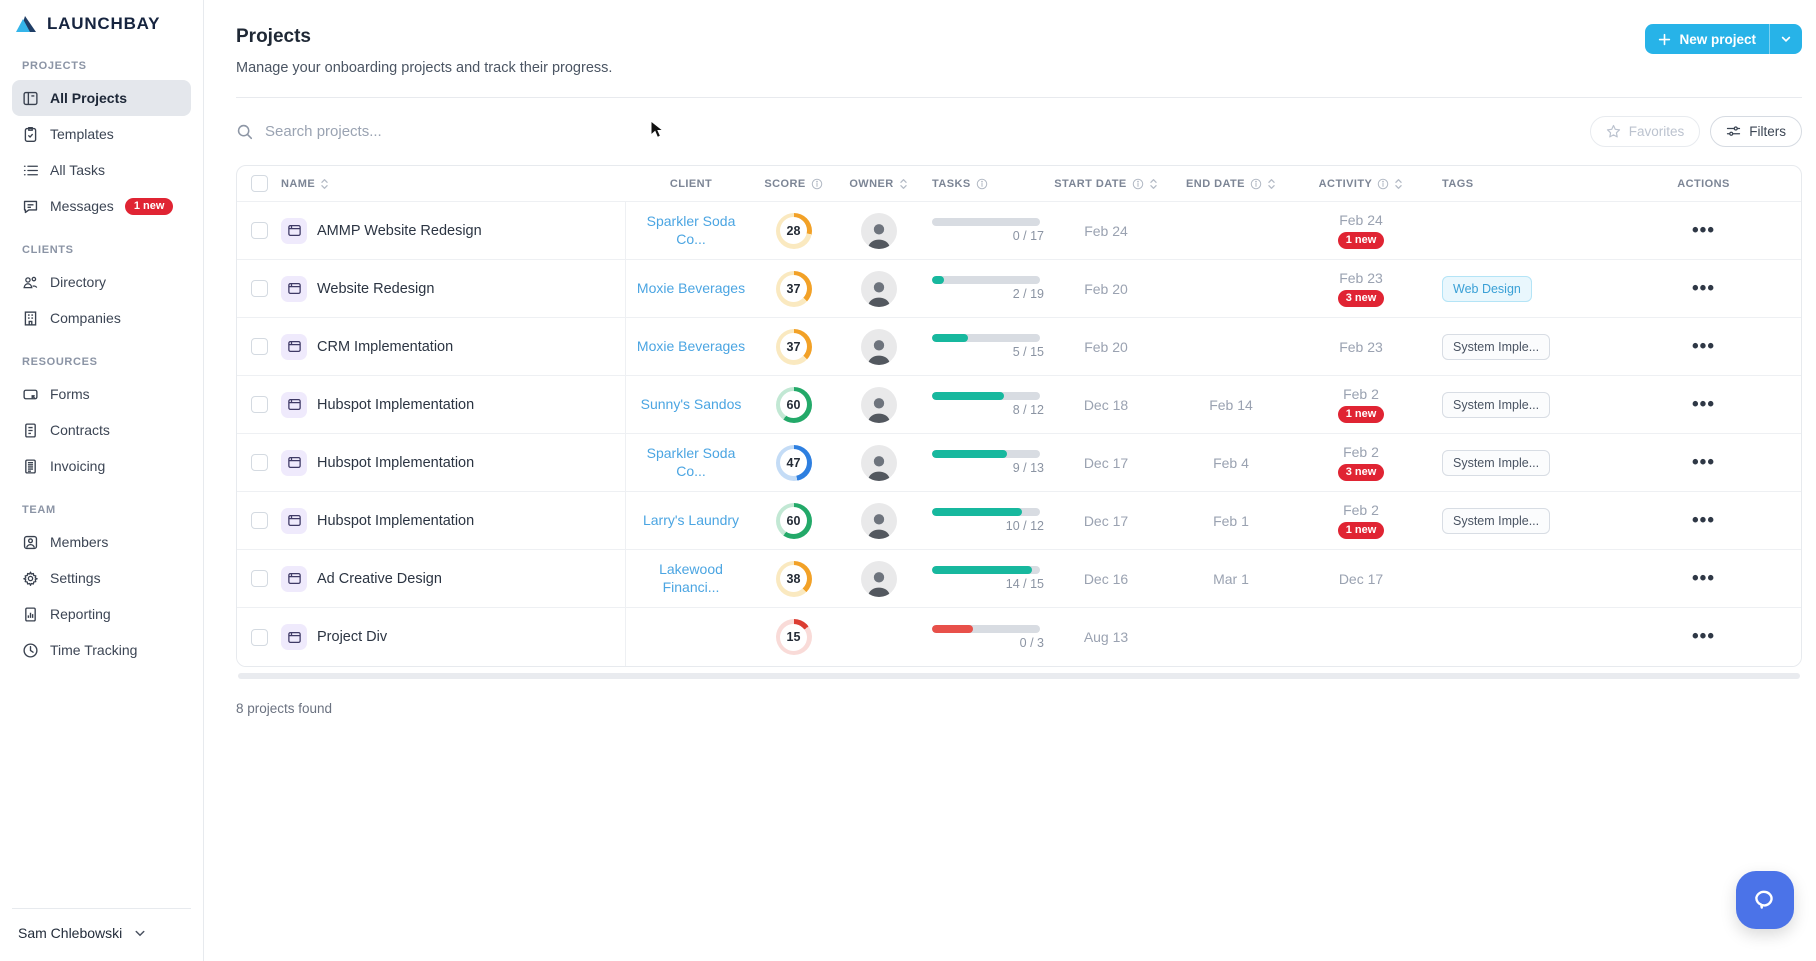 The height and width of the screenshot is (961, 1816). I want to click on tasks-progress-bar, so click(986, 222).